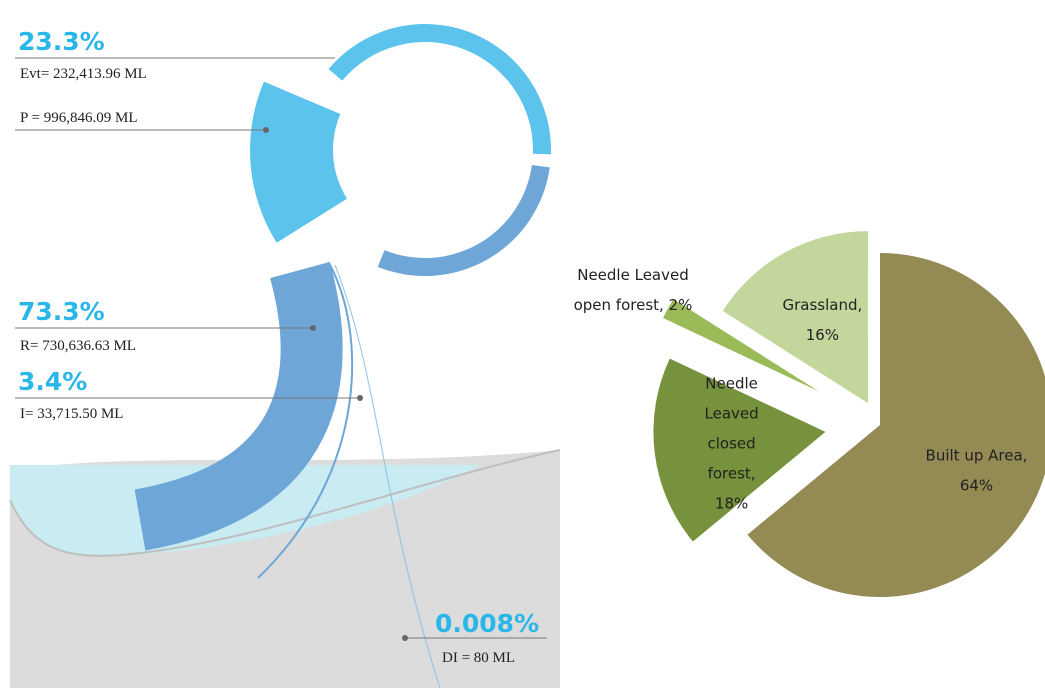  I want to click on infiltration-line, so click(305, 421).